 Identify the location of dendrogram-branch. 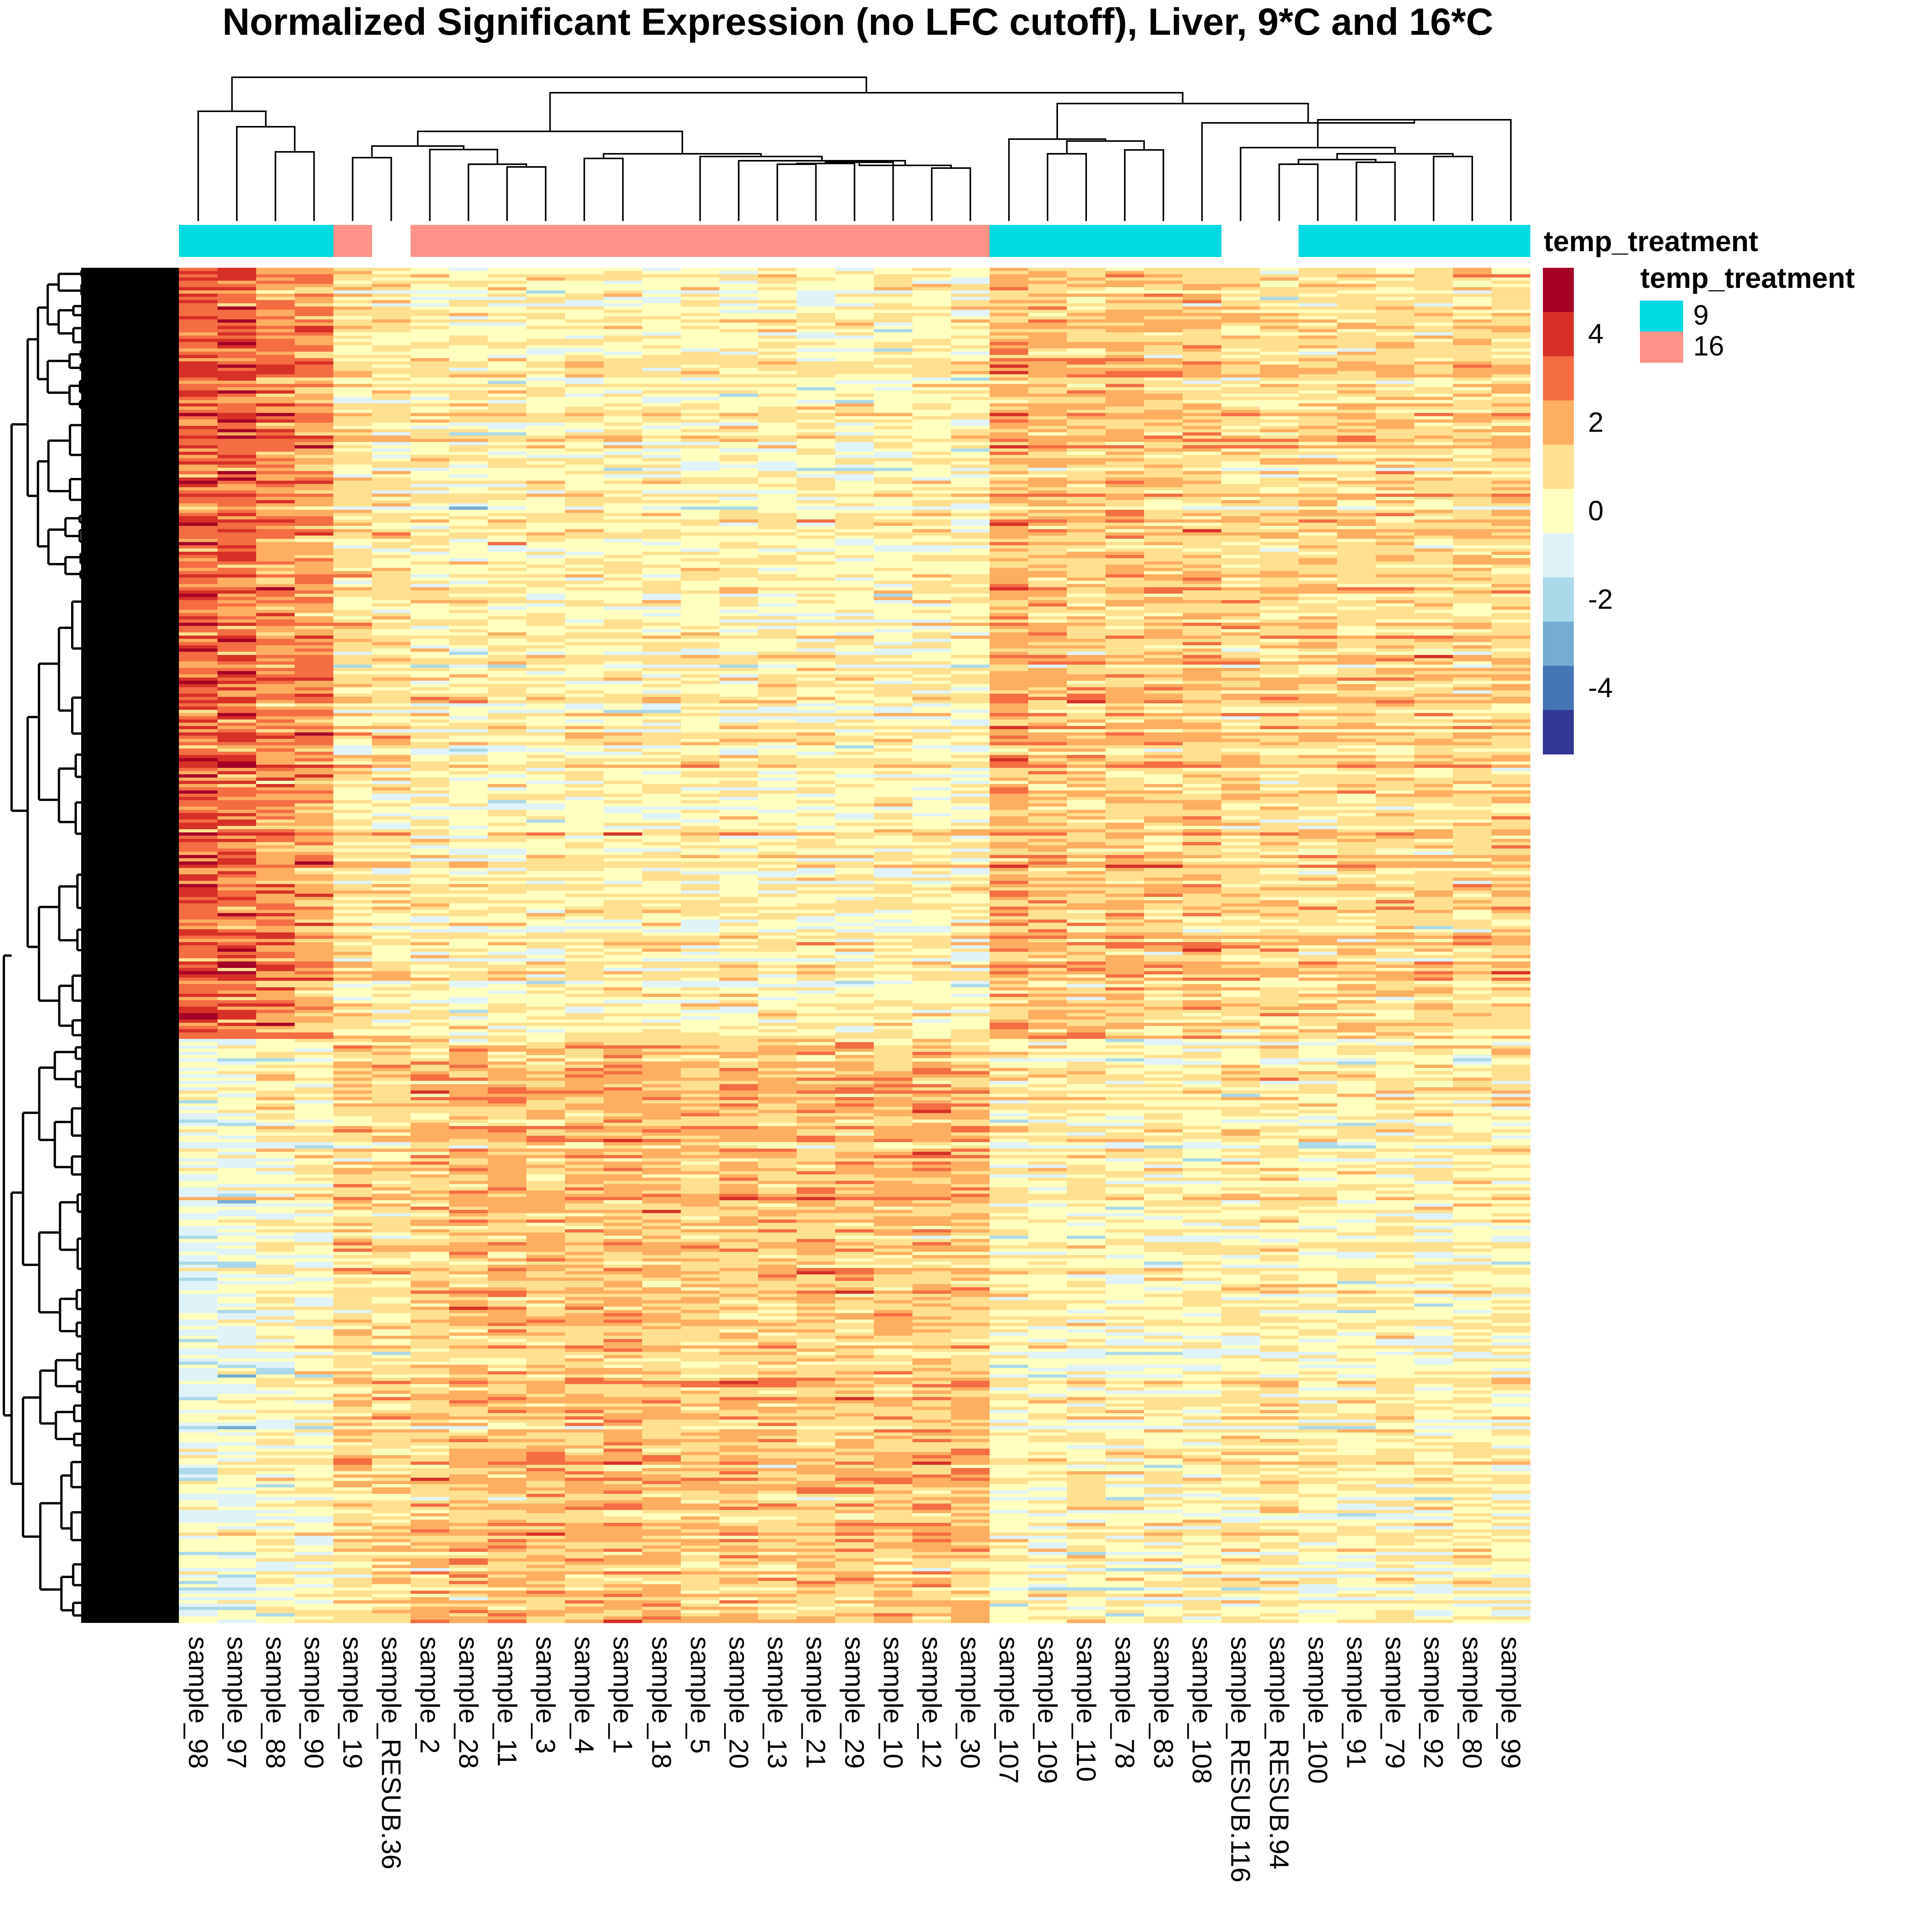
(797, 192).